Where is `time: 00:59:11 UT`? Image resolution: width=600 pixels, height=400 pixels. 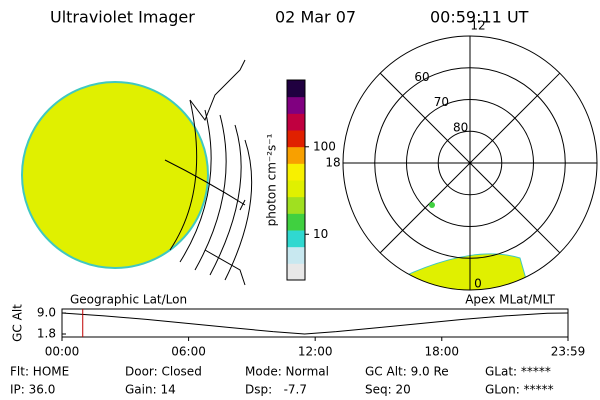 time: 00:59:11 UT is located at coordinates (479, 17).